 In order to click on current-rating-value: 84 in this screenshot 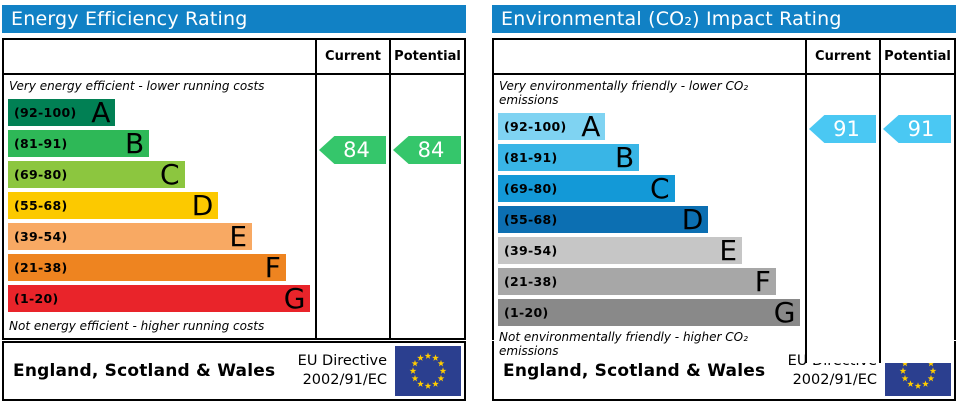, I will do `click(356, 150)`.